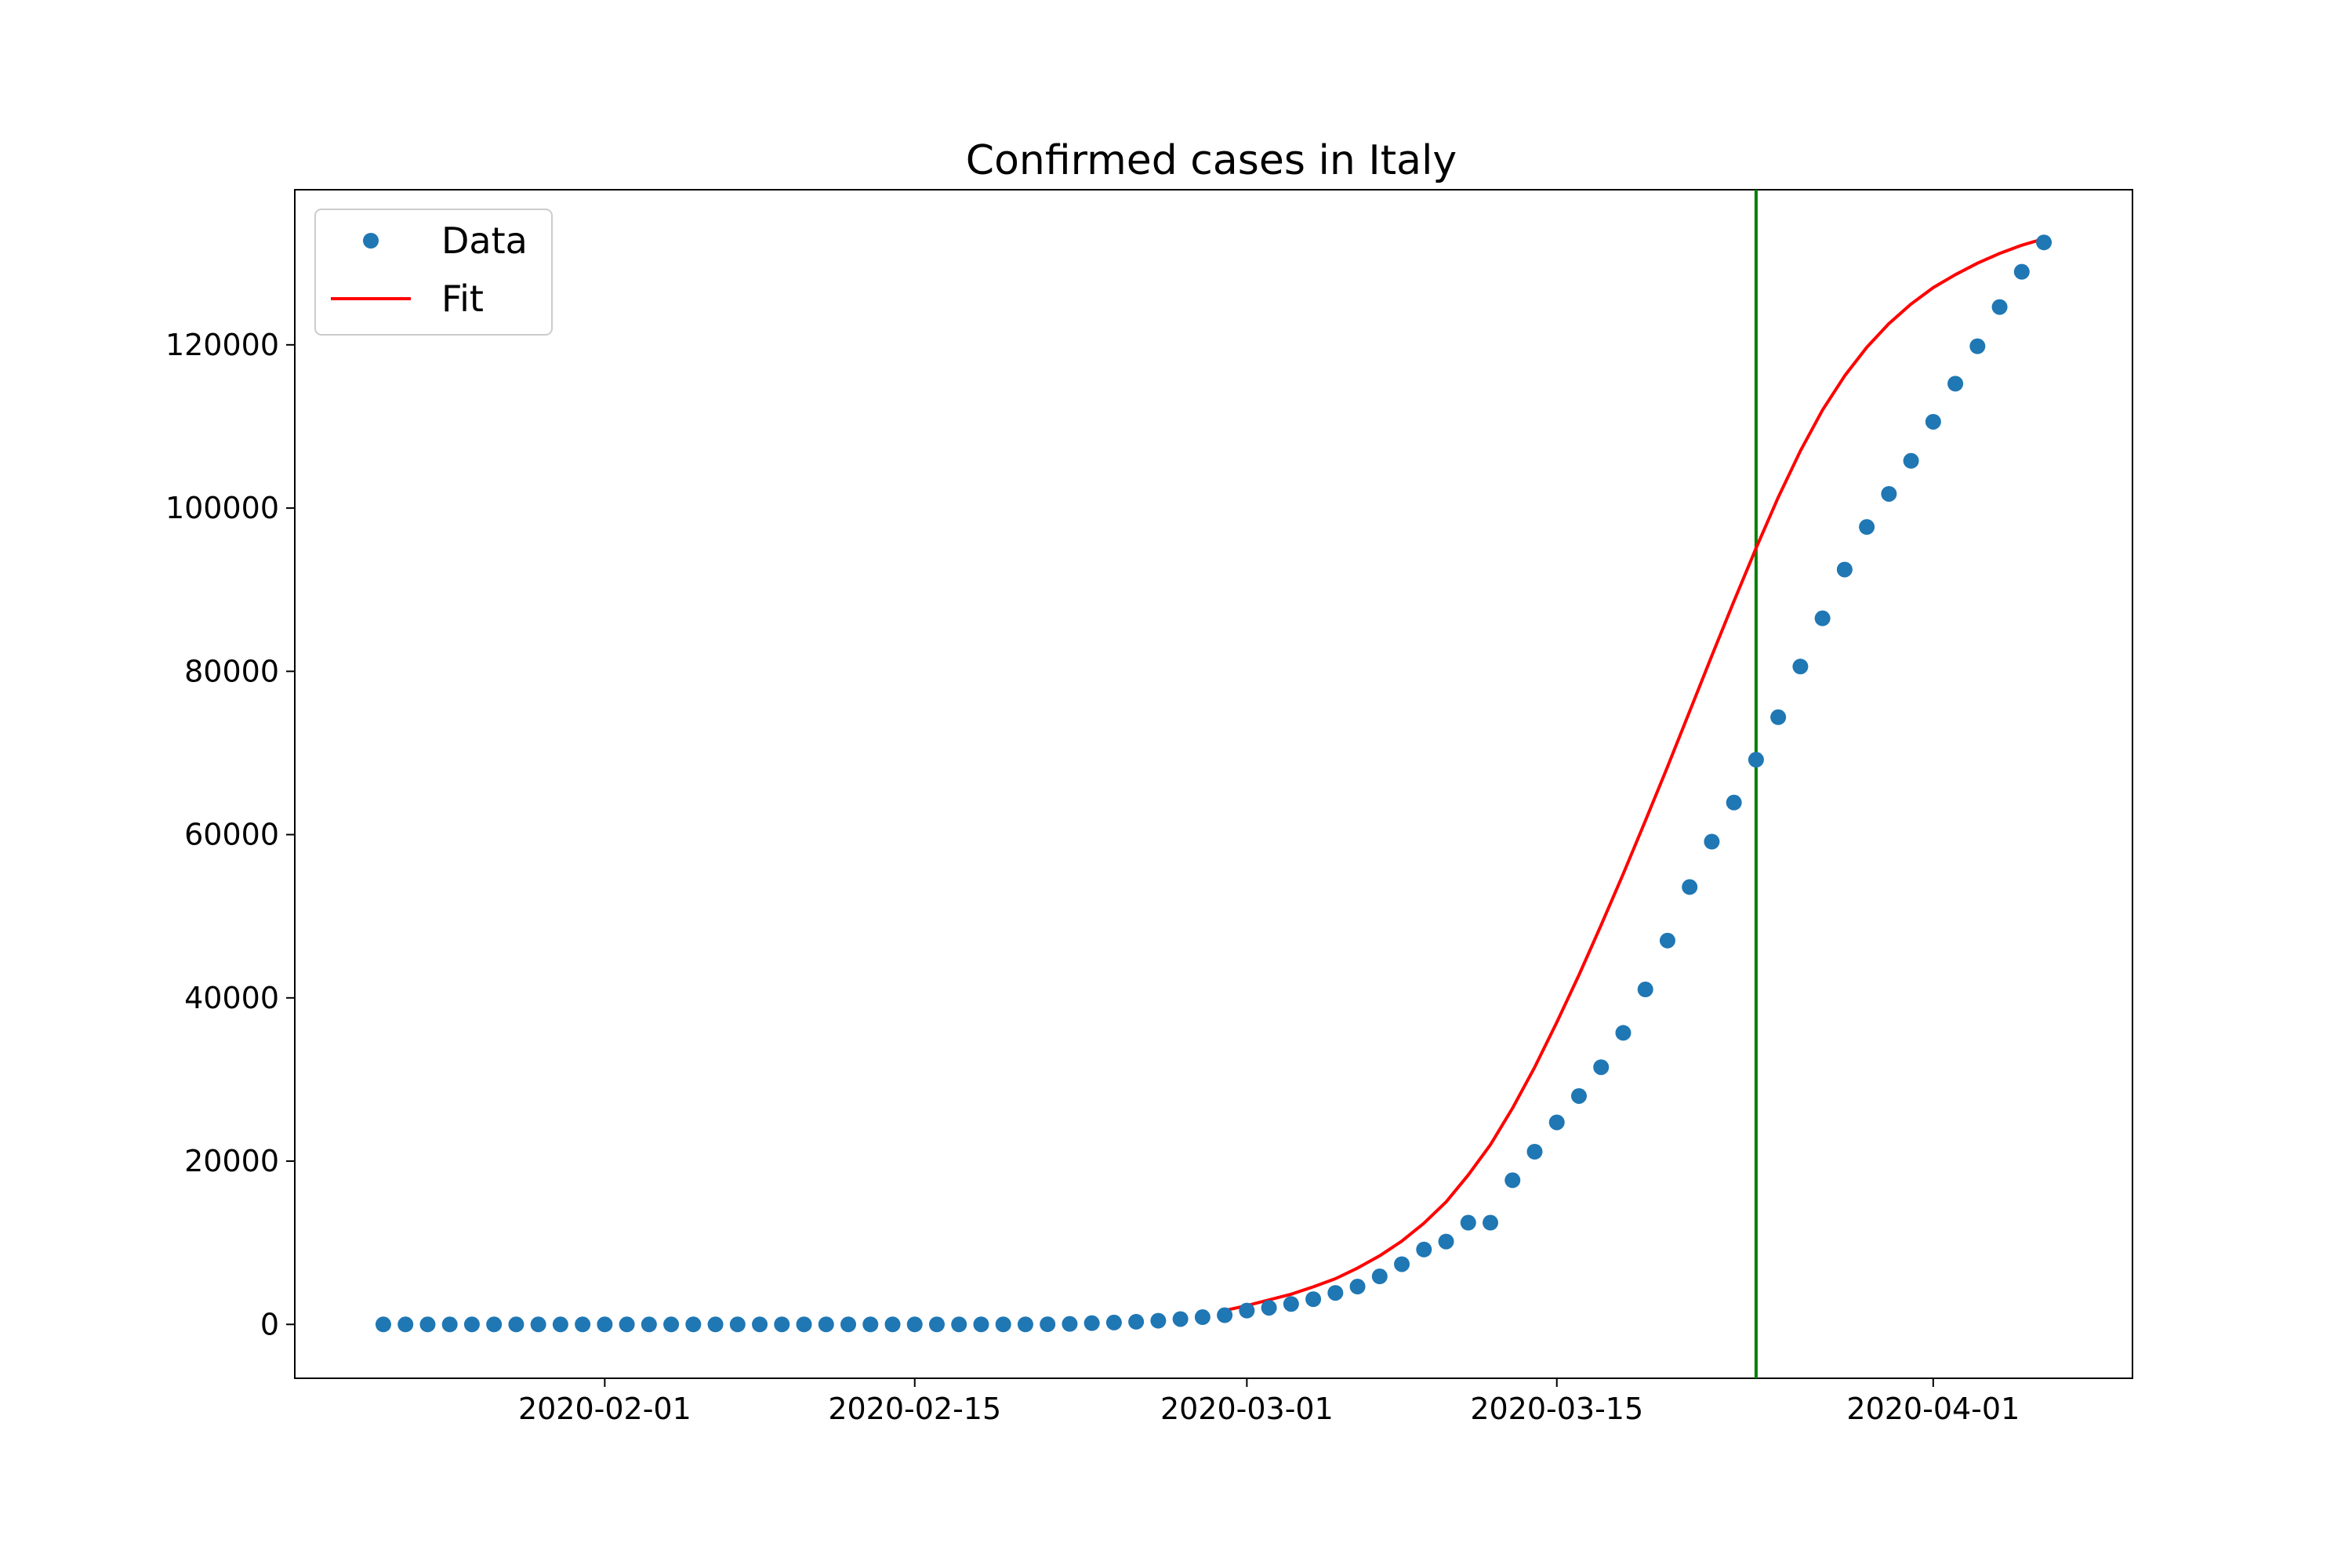 The image size is (2352, 1568). I want to click on chart-title: Confirmed cases in Italy, so click(1211, 160).